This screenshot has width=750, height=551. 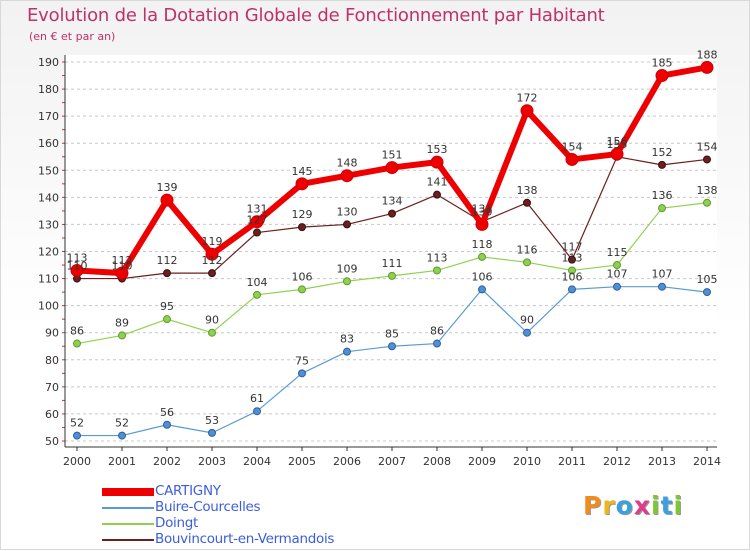 What do you see at coordinates (77, 461) in the screenshot?
I see `x-tick-label: 2000` at bounding box center [77, 461].